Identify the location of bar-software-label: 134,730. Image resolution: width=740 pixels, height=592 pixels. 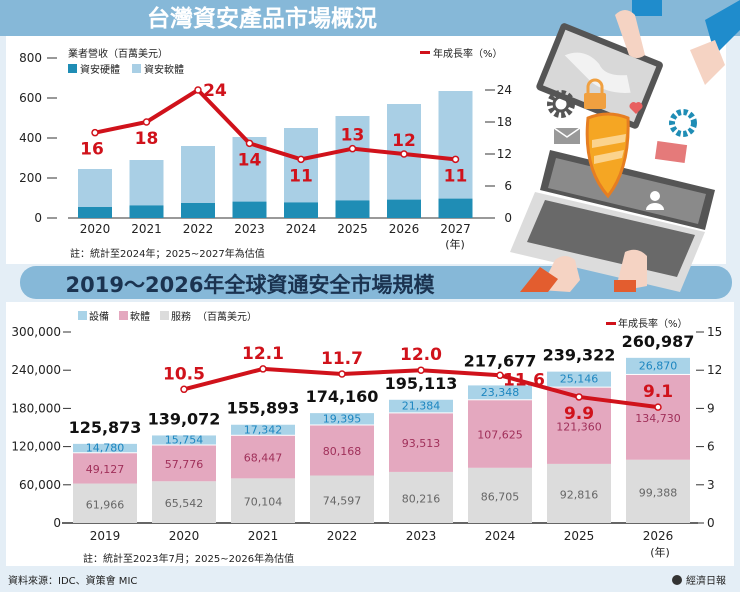
(658, 418).